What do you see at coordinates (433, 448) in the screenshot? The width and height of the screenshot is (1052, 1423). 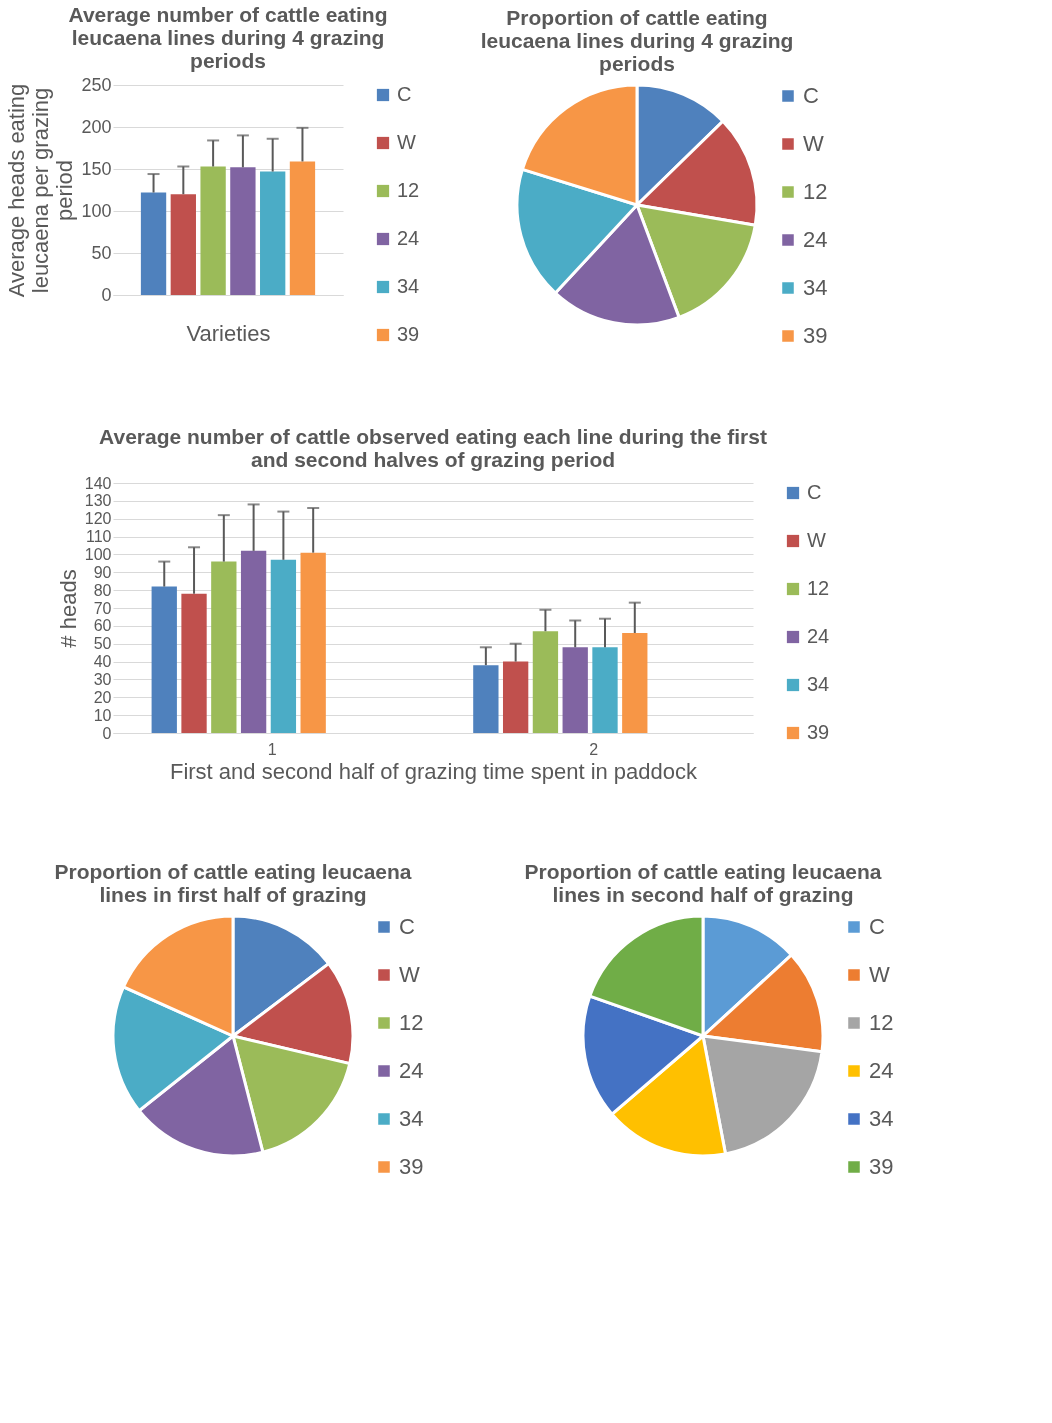 I see `chart-title: Average number of cattle observed eating each line during the first and second halves of grazing period` at bounding box center [433, 448].